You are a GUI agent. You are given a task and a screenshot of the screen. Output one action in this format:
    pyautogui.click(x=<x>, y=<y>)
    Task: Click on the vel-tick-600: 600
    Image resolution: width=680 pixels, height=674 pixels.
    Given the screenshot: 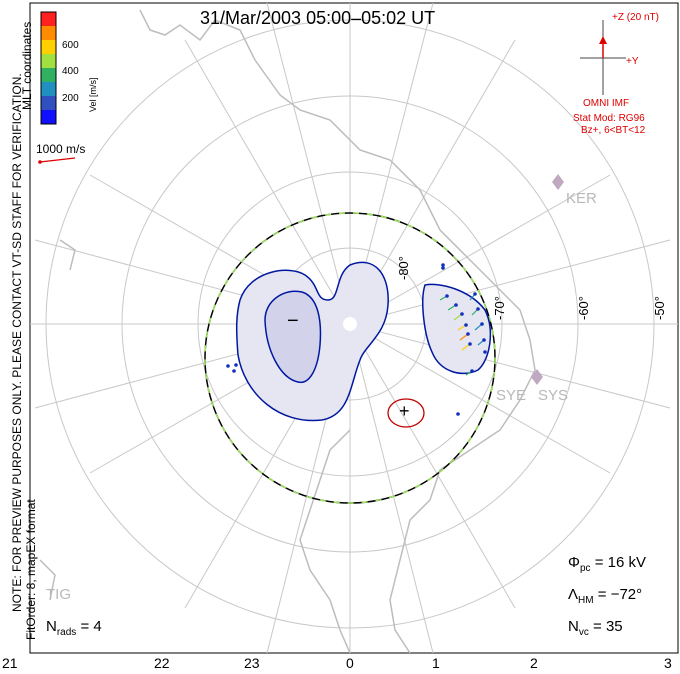 What is the action you would take?
    pyautogui.click(x=70, y=45)
    